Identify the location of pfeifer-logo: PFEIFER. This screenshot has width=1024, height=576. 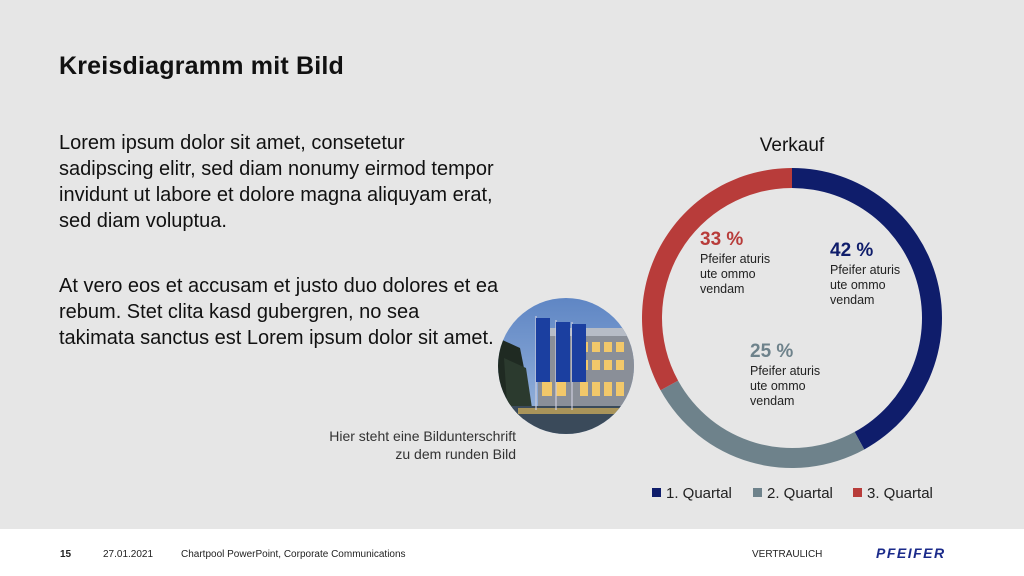
(911, 553).